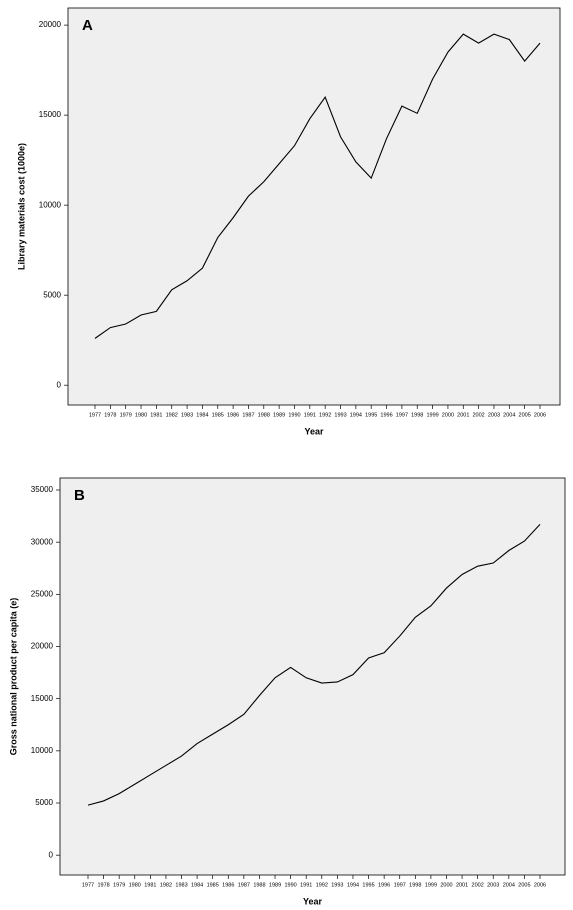 Image resolution: width=573 pixels, height=910 pixels. What do you see at coordinates (79, 495) in the screenshot?
I see `panel-label: B` at bounding box center [79, 495].